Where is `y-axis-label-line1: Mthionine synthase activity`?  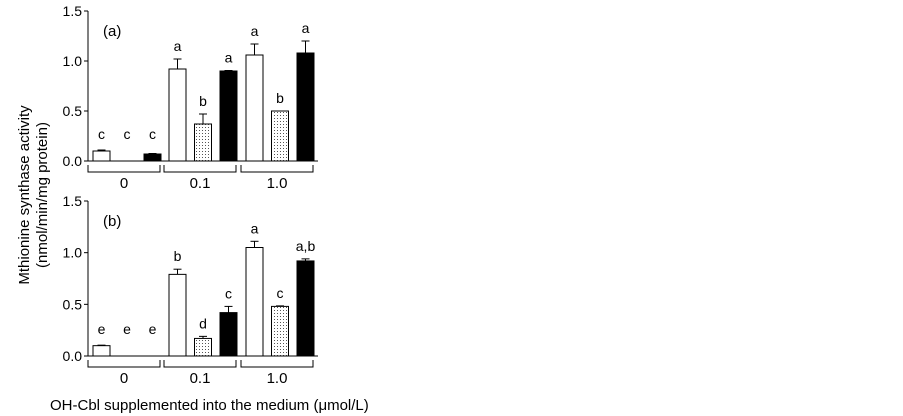
y-axis-label-line1: Mthionine synthase activity is located at coordinates (24, 195).